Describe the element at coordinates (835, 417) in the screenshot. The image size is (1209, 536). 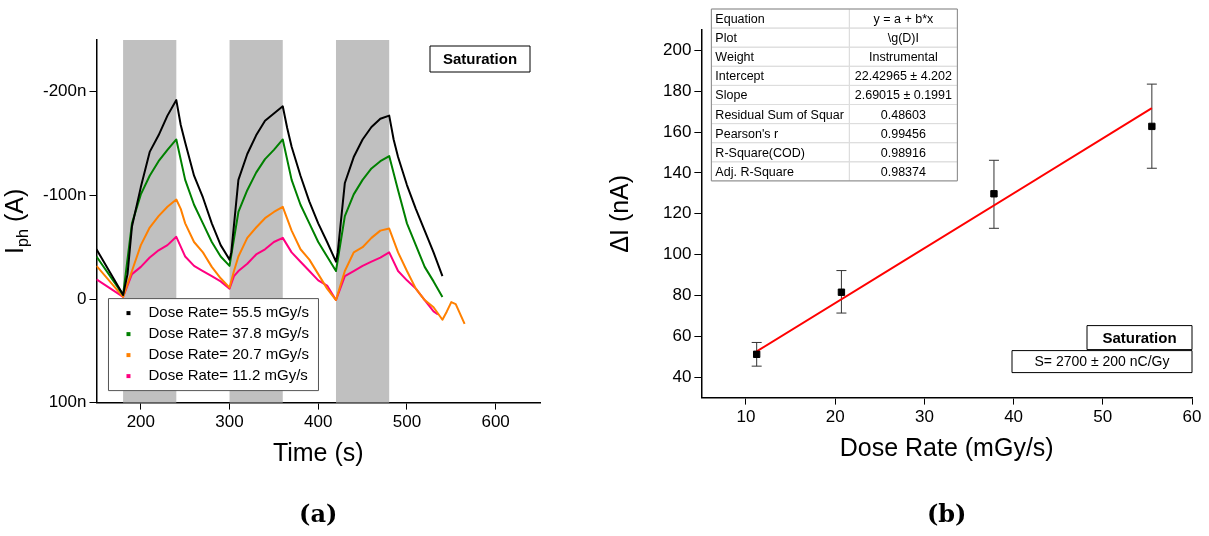
I see `x-tick-label: 20` at that location.